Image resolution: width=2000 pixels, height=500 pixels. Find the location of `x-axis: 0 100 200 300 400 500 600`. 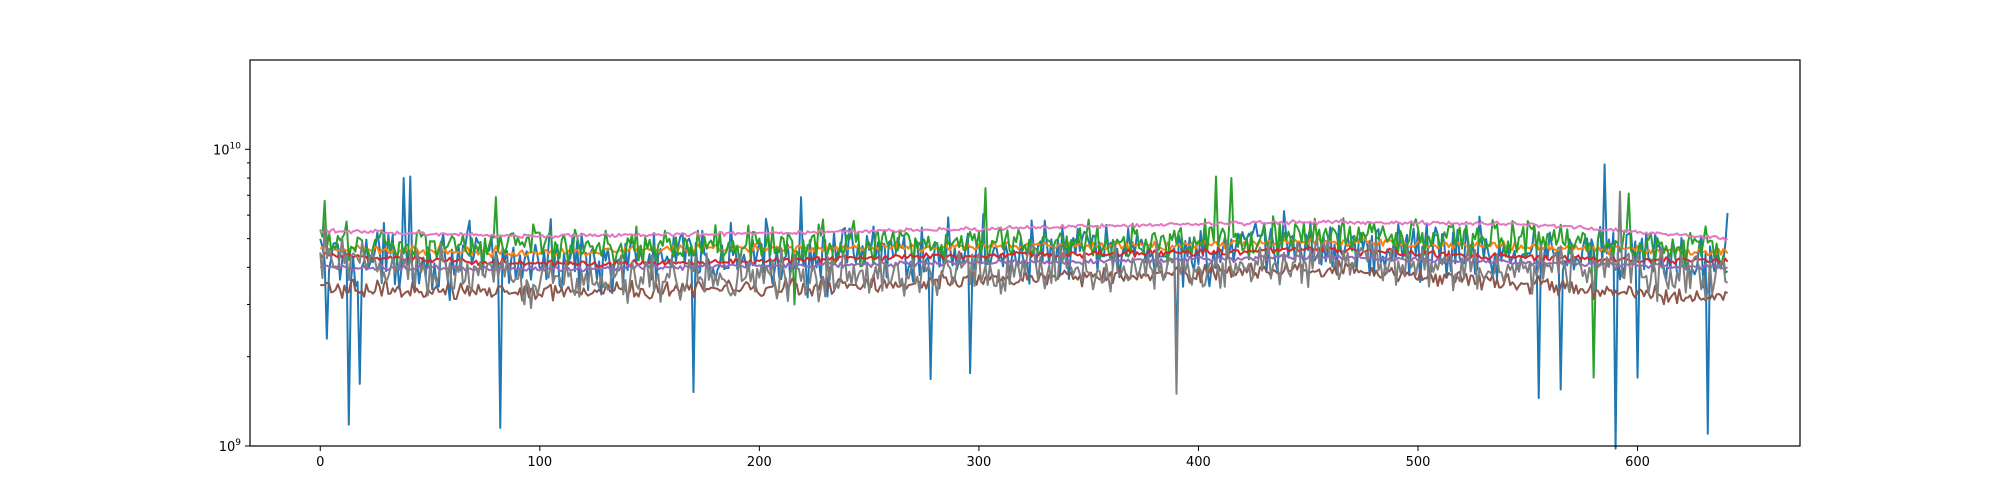

x-axis: 0 100 200 300 400 500 600 is located at coordinates (983, 458).